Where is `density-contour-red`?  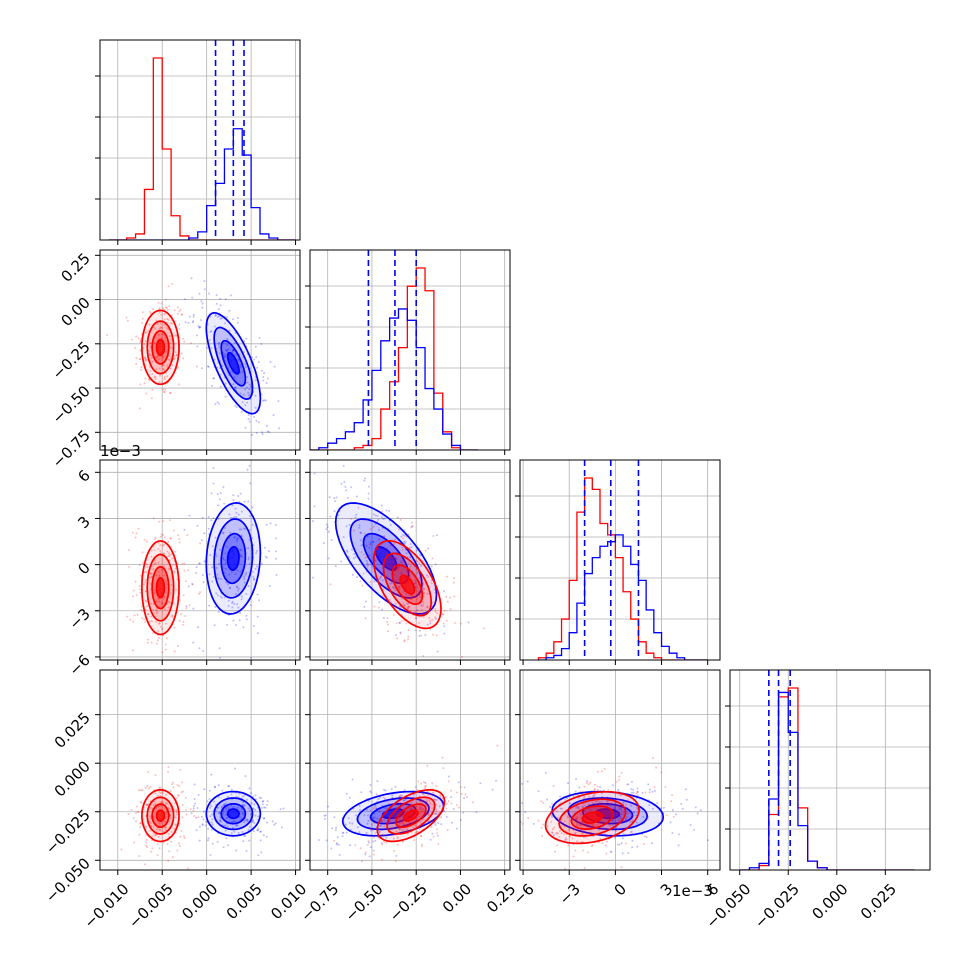 density-contour-red is located at coordinates (160, 587).